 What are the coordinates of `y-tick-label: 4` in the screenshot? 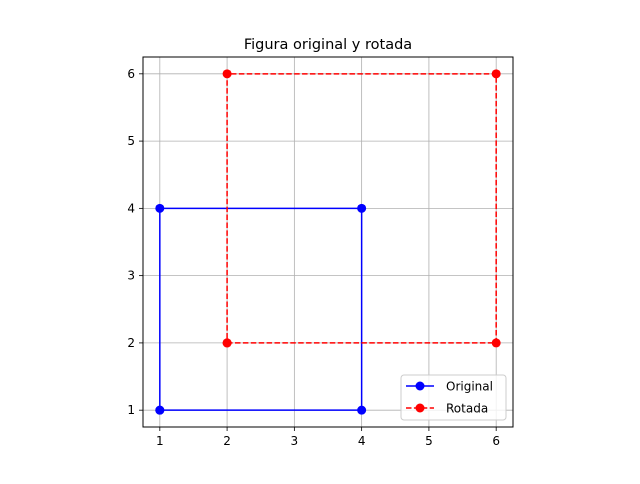 It's located at (131, 208).